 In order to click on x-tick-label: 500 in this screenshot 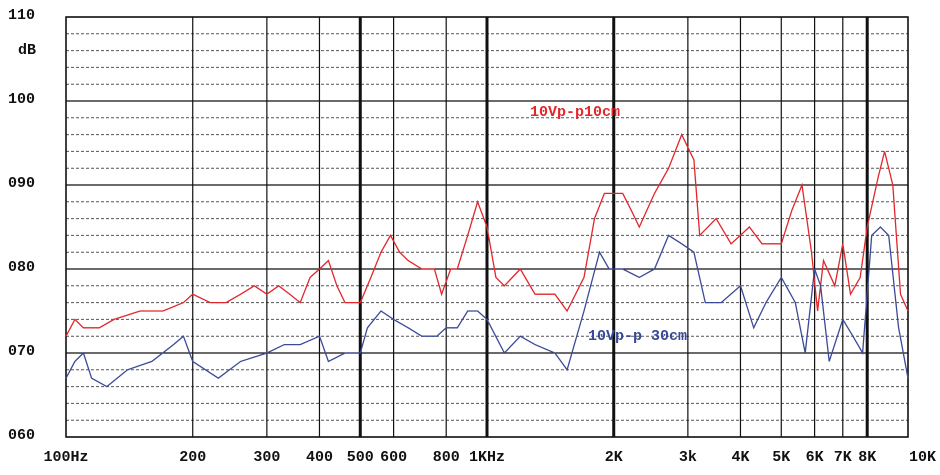, I will do `click(360, 457)`.